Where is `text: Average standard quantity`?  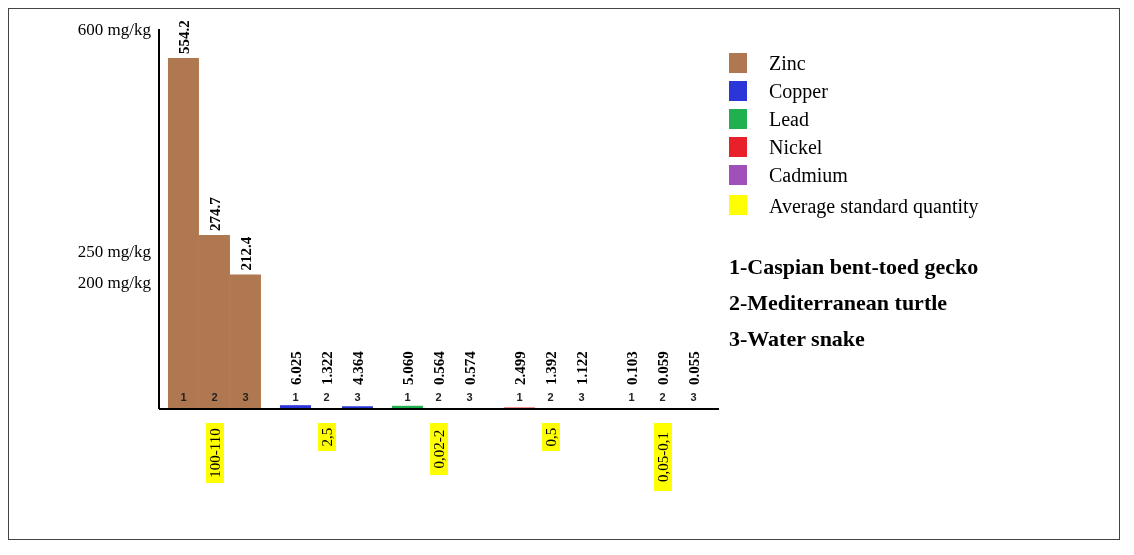
text: Average standard quantity is located at coordinates (874, 206).